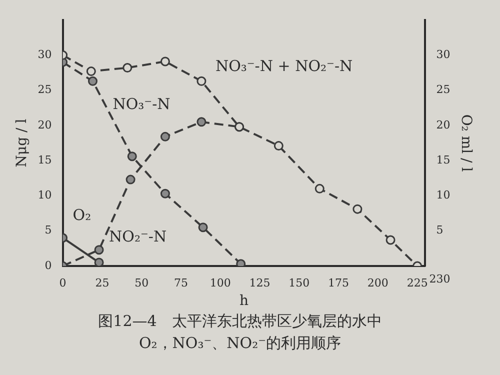 This screenshot has width=500, height=375. Describe the element at coordinates (220, 283) in the screenshot. I see `x-tick-label: 100` at that location.